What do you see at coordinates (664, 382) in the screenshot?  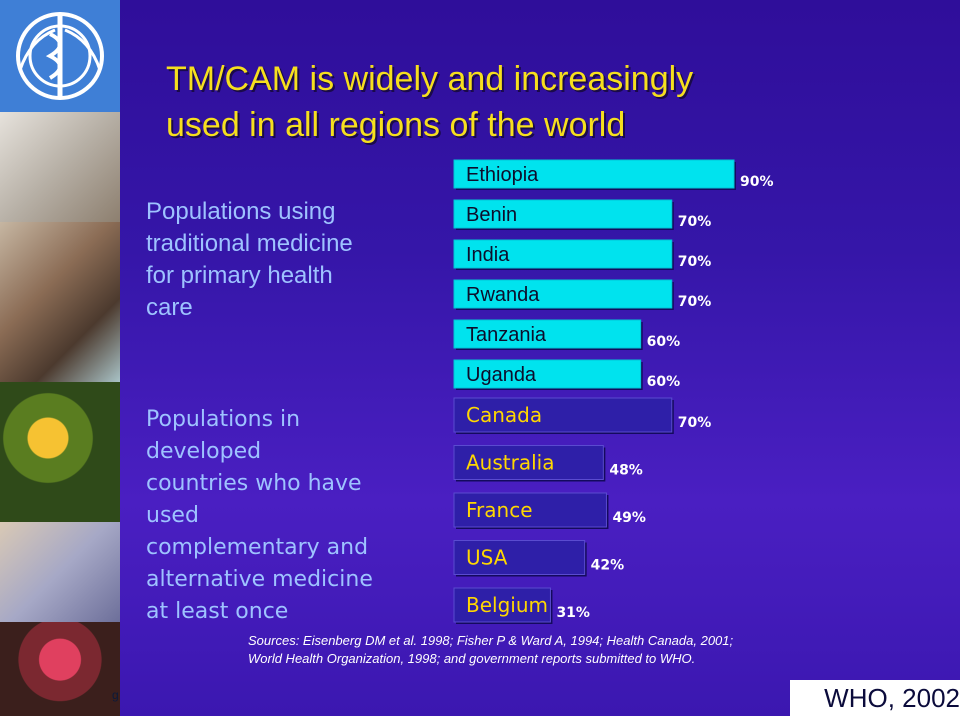 I see `bar-value-uganda: 60%` at bounding box center [664, 382].